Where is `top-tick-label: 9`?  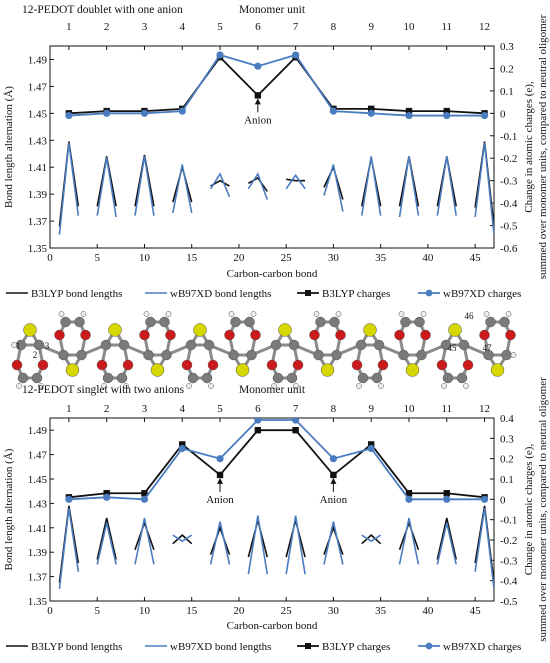
top-tick-label: 9 is located at coordinates (371, 27).